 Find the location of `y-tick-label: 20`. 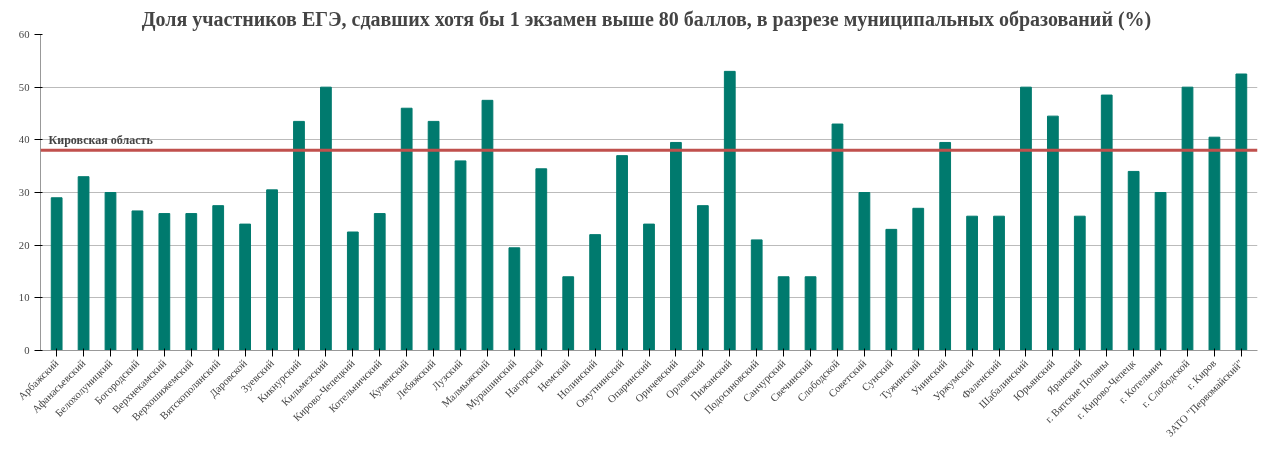

y-tick-label: 20 is located at coordinates (24, 245).